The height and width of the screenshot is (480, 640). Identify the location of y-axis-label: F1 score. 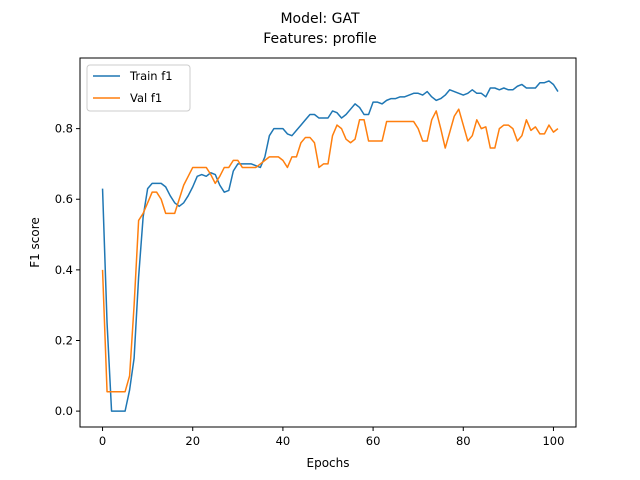
(35, 242).